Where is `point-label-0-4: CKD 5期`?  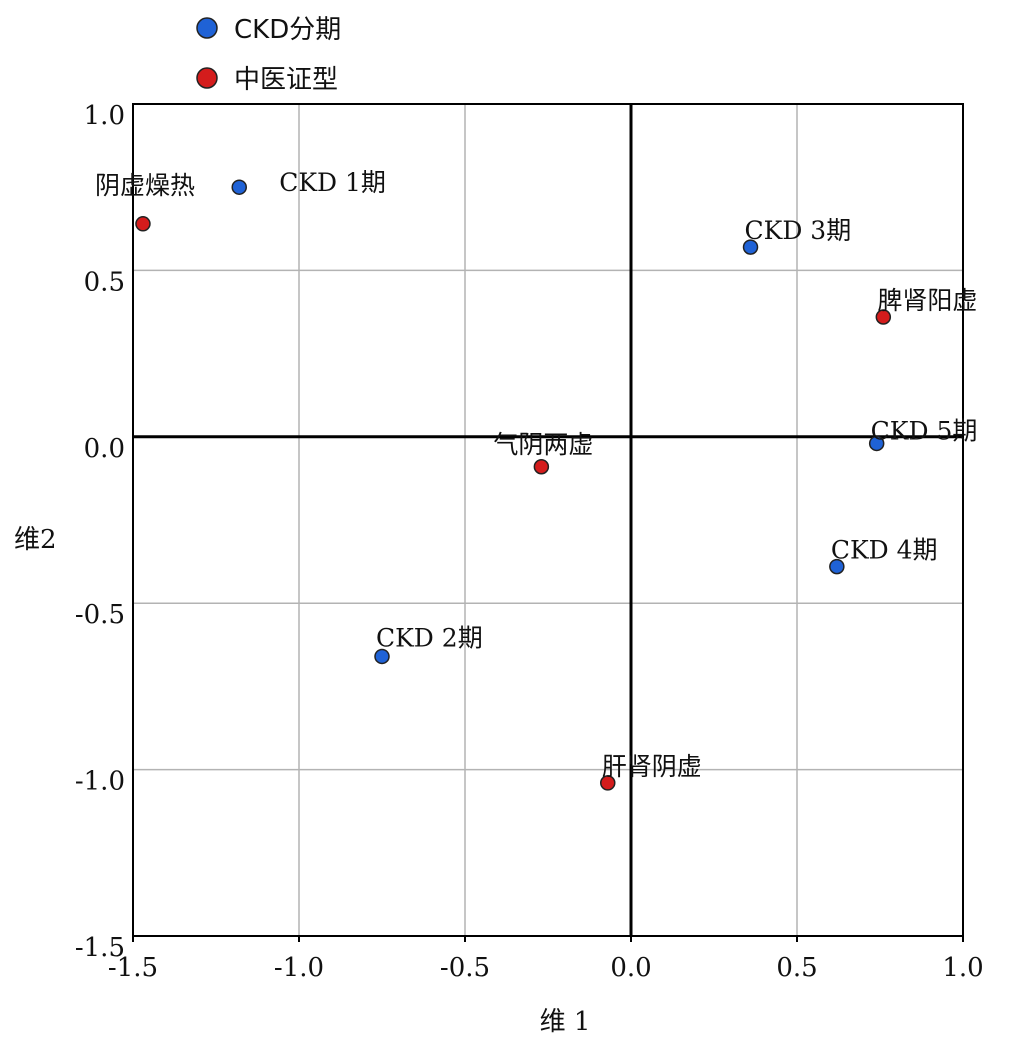 point-label-0-4: CKD 5期 is located at coordinates (924, 430).